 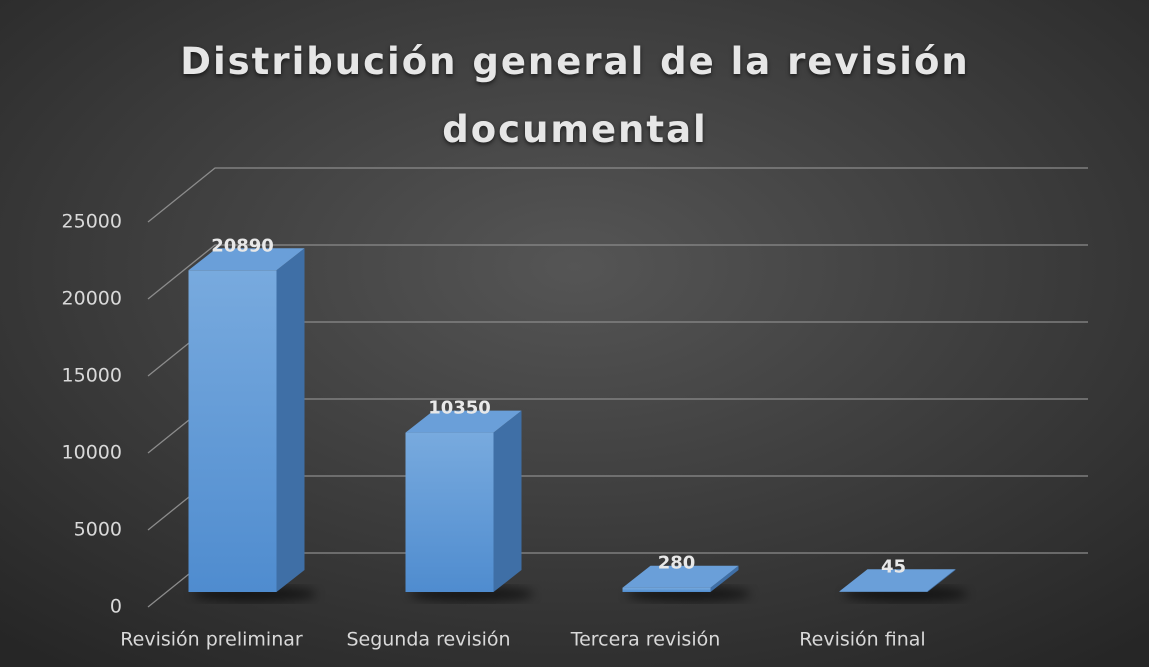 I want to click on x-tick-label: Revisión final, so click(x=862, y=640).